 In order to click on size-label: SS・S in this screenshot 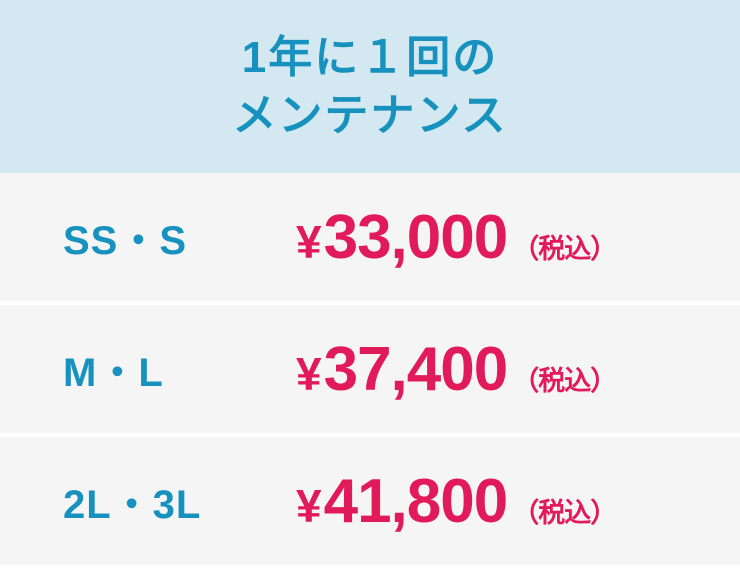, I will do `click(125, 241)`.